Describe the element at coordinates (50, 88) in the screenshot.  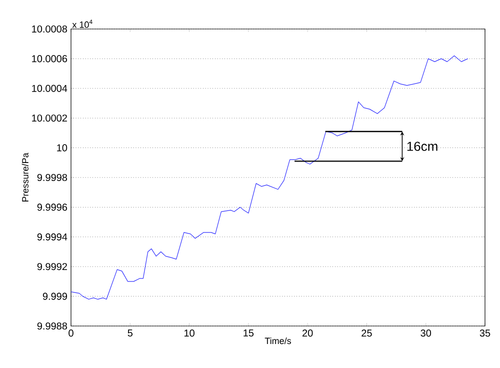
I see `y-tick-label: 10.0004` at that location.